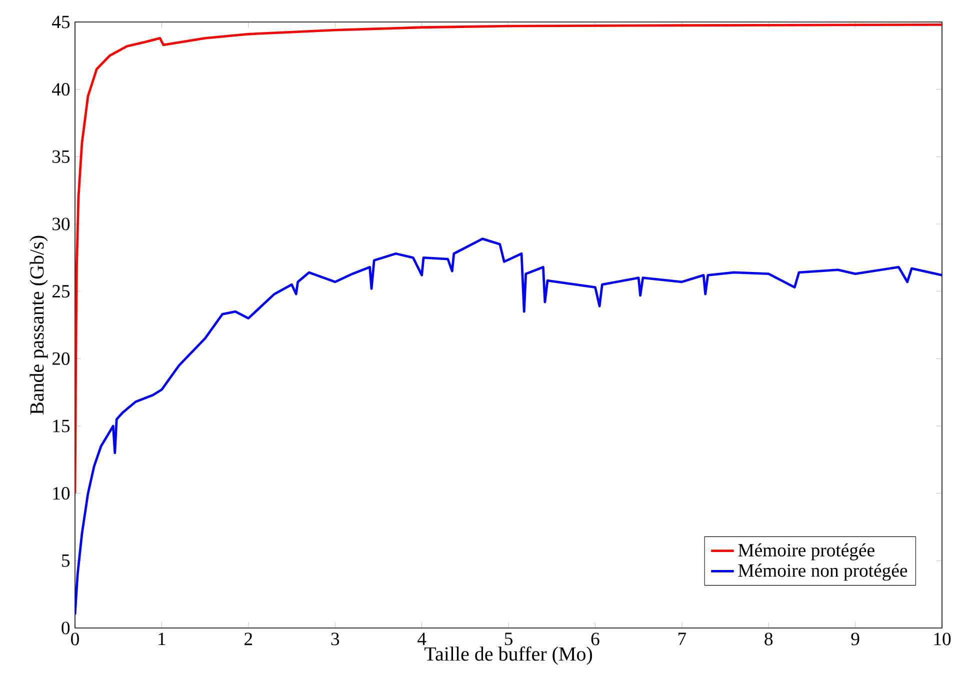 Image resolution: width=956 pixels, height=686 pixels. What do you see at coordinates (595, 639) in the screenshot?
I see `x-tick-label: 6` at bounding box center [595, 639].